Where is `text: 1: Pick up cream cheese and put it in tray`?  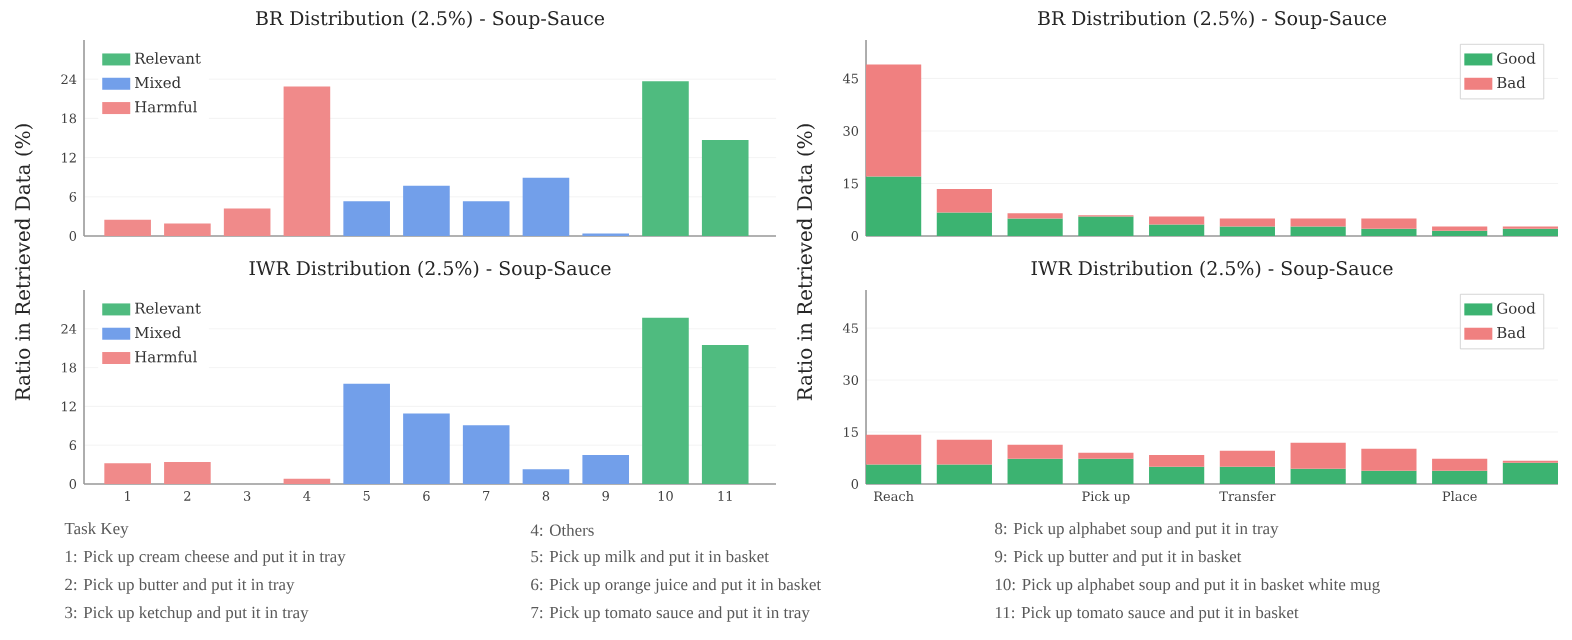 text: 1: Pick up cream cheese and put it in tray is located at coordinates (205, 558).